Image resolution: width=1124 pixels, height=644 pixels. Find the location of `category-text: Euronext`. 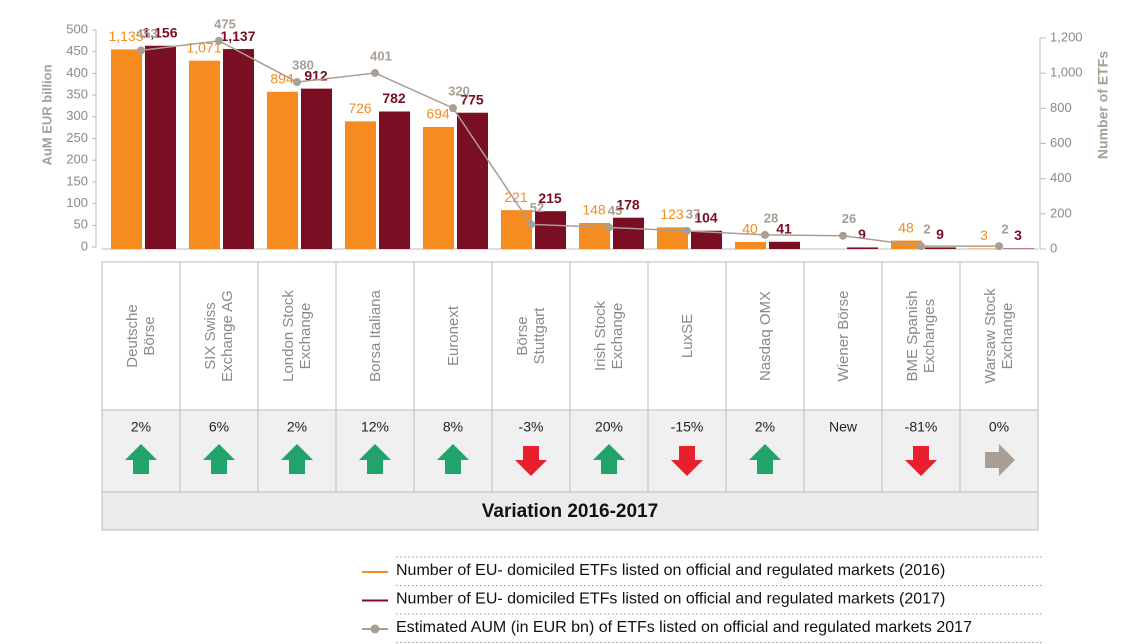

category-text: Euronext is located at coordinates (453, 336).